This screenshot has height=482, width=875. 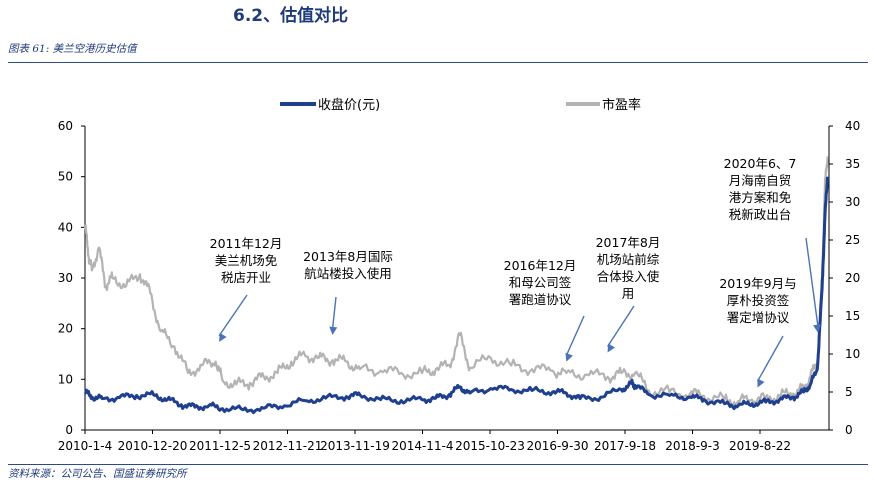 I want to click on x-tick-label: 2011-12-5, so click(x=220, y=446).